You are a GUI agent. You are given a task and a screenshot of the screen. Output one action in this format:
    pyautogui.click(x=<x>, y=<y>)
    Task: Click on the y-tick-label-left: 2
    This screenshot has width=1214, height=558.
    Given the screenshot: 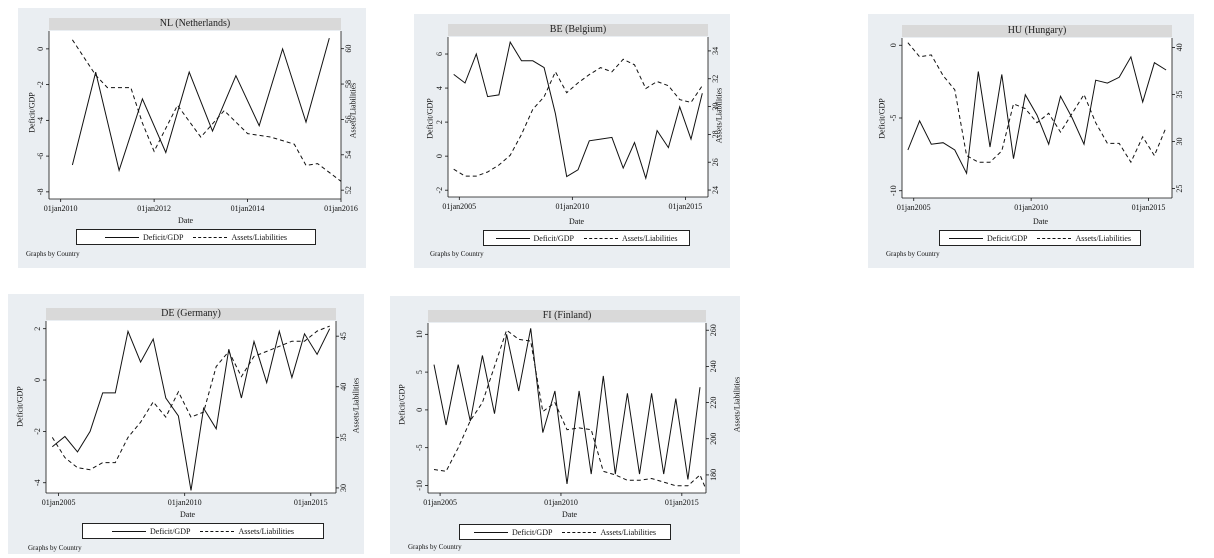 What is the action you would take?
    pyautogui.click(x=37, y=329)
    